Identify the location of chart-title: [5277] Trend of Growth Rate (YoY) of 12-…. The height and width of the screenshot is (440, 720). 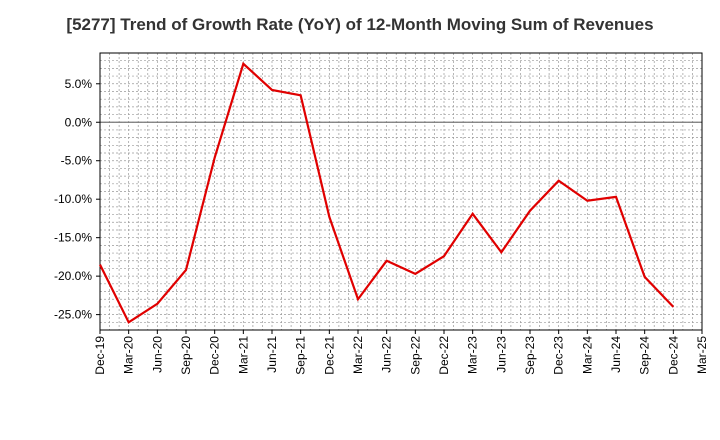
(360, 24).